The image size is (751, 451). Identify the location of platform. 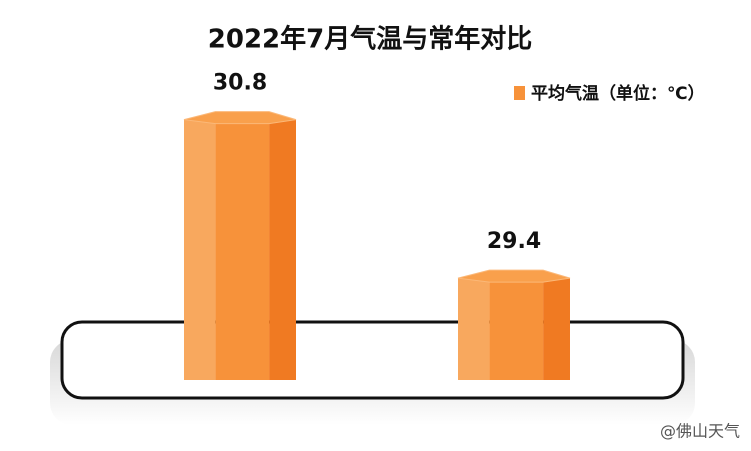
(372, 360).